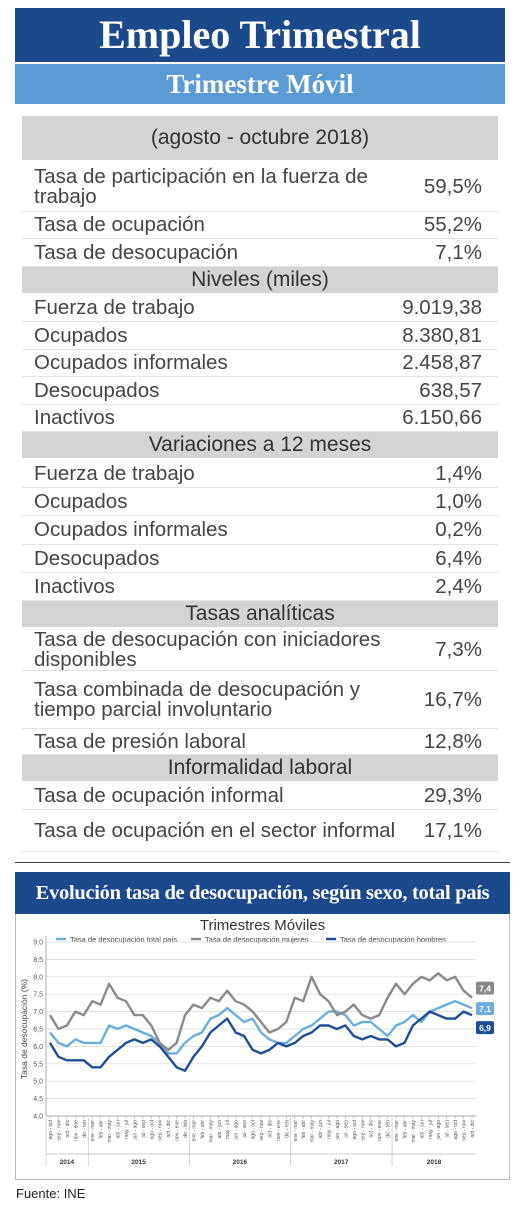  What do you see at coordinates (38, 1082) in the screenshot?
I see `y-tick-label: 5,0` at bounding box center [38, 1082].